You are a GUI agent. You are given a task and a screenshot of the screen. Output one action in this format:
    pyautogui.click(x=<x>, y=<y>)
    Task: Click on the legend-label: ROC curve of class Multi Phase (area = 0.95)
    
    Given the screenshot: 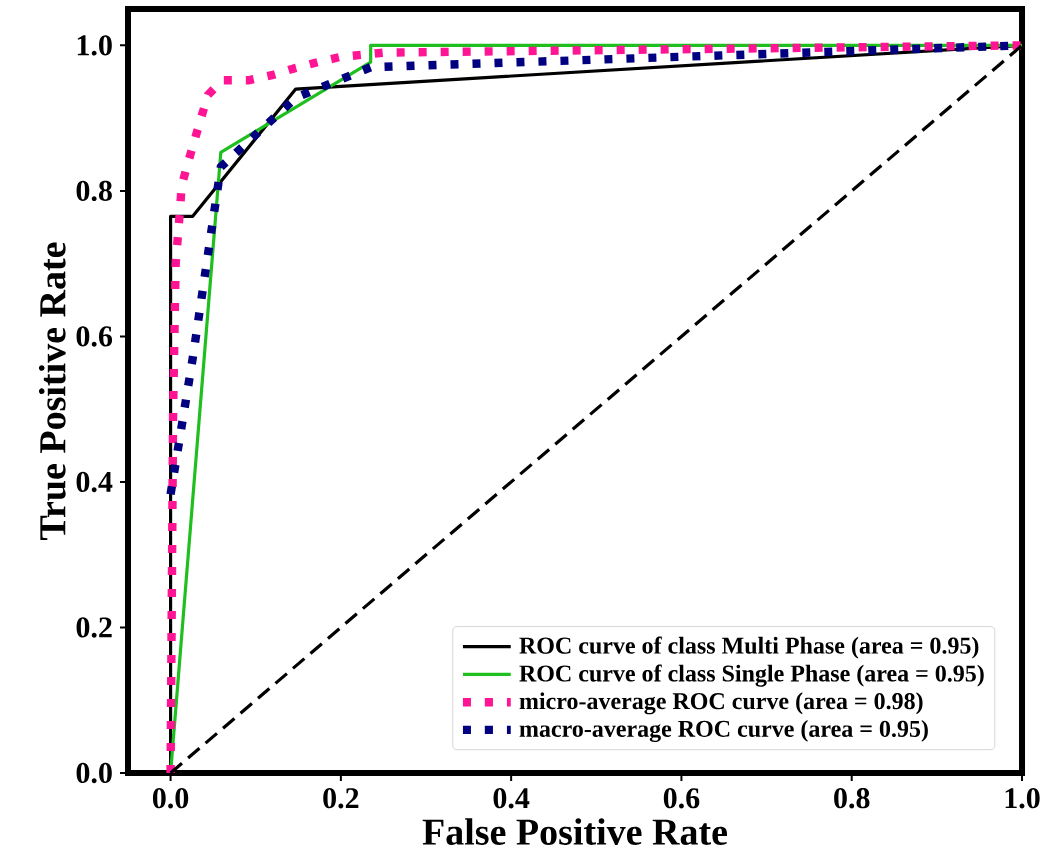 What is the action you would take?
    pyautogui.click(x=749, y=647)
    